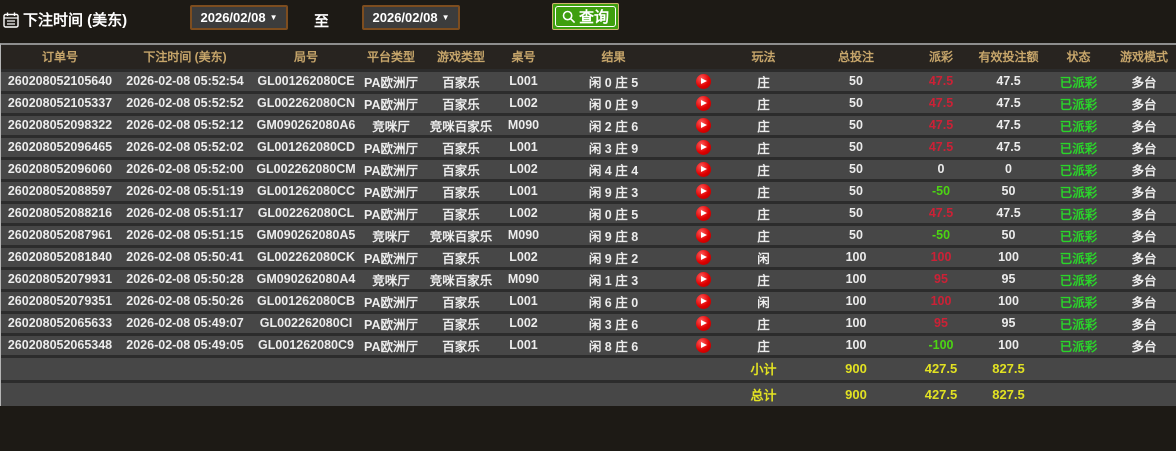 This screenshot has width=1176, height=451. Describe the element at coordinates (461, 57) in the screenshot. I see `col-game_type: 游戏类型` at that location.